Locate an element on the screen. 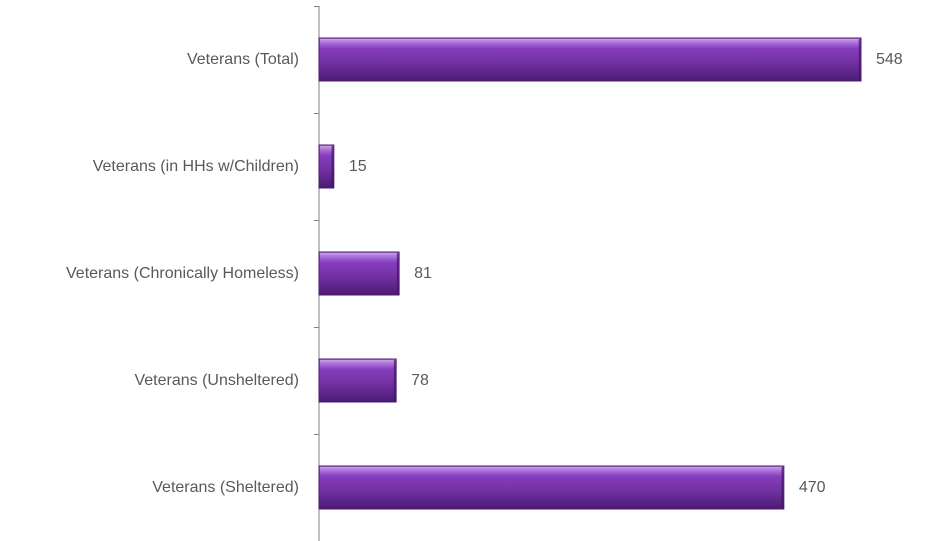 This screenshot has height=541, width=927. category-label: Veterans (in HHs w/Children) is located at coordinates (196, 166).